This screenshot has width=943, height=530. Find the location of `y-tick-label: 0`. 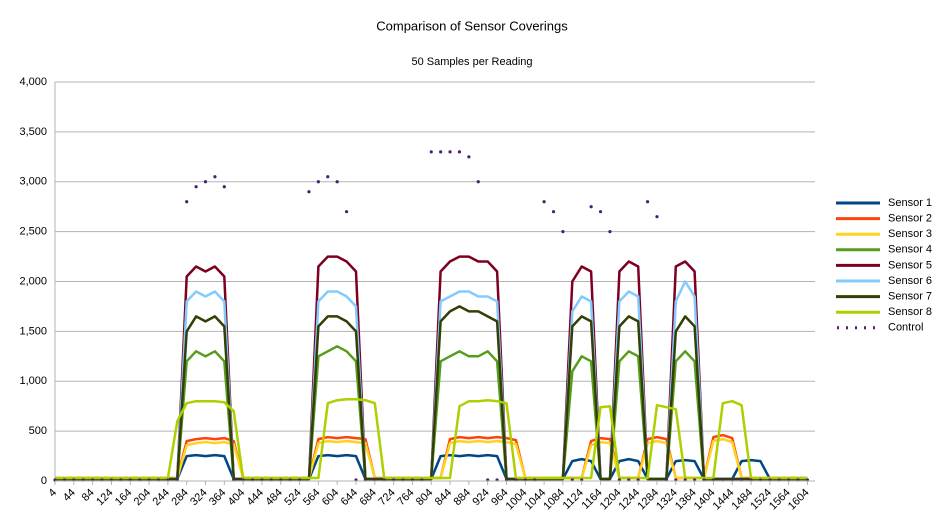

y-tick-label: 0 is located at coordinates (44, 481).